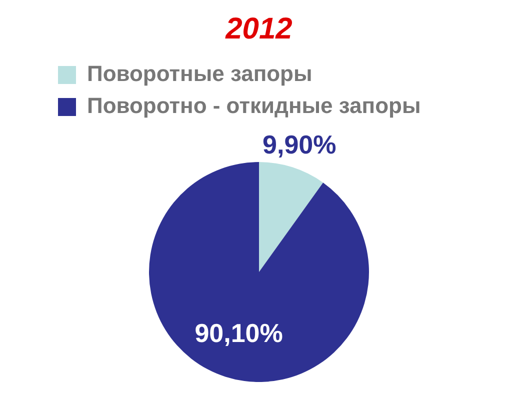  What do you see at coordinates (254, 105) in the screenshot?
I see `legend-label: Поворотно - откидные запоры` at bounding box center [254, 105].